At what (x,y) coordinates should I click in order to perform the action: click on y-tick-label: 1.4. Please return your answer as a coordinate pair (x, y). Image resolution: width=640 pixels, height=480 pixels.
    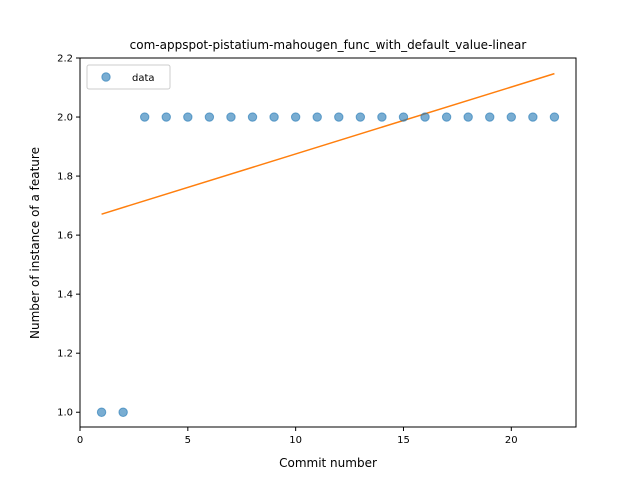
    Looking at the image, I should click on (65, 295).